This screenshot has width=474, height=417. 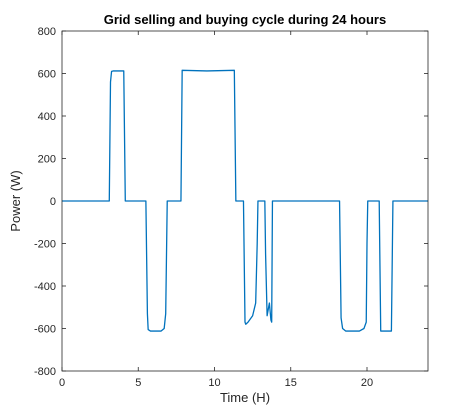 What do you see at coordinates (47, 32) in the screenshot?
I see `y-tick-label: 800` at bounding box center [47, 32].